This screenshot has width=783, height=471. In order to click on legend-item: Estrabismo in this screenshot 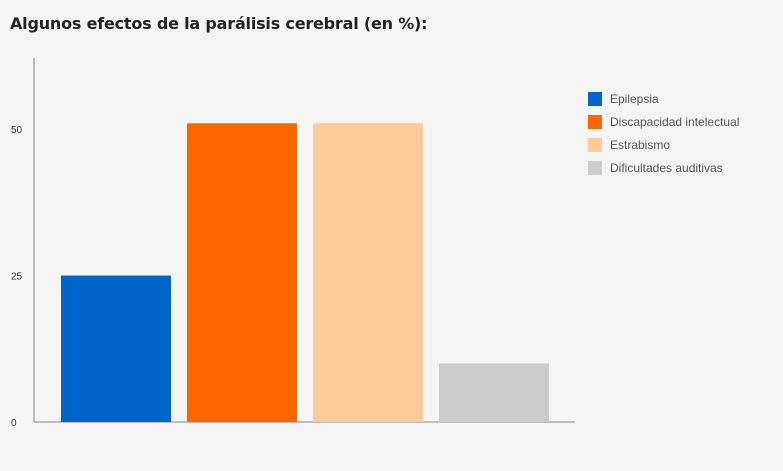, I will do `click(663, 144)`.